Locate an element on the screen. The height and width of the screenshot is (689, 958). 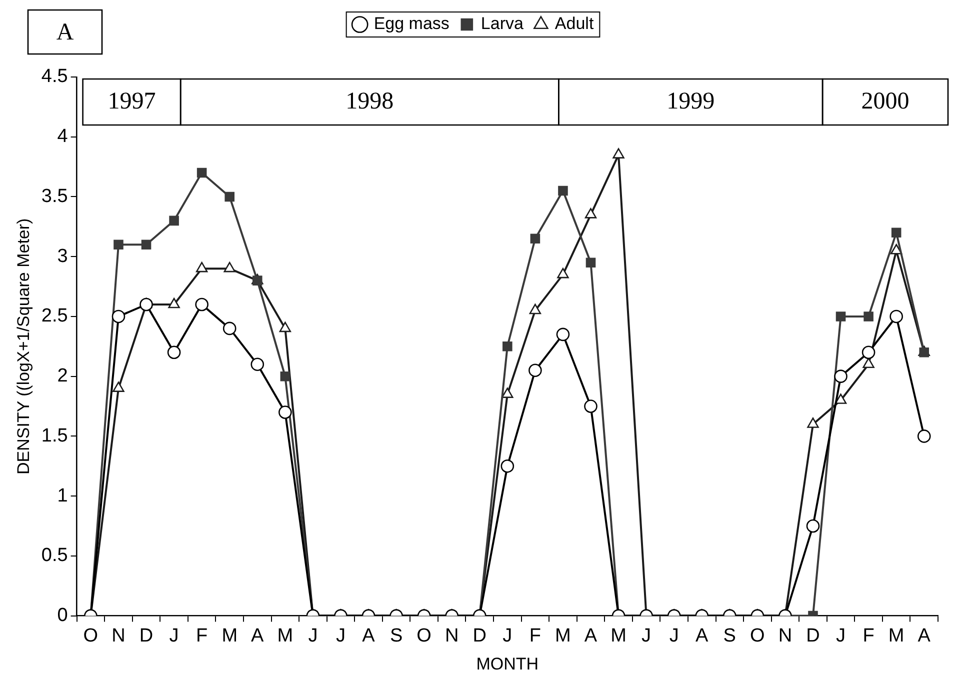
y-tick-label: 0 is located at coordinates (62, 615).